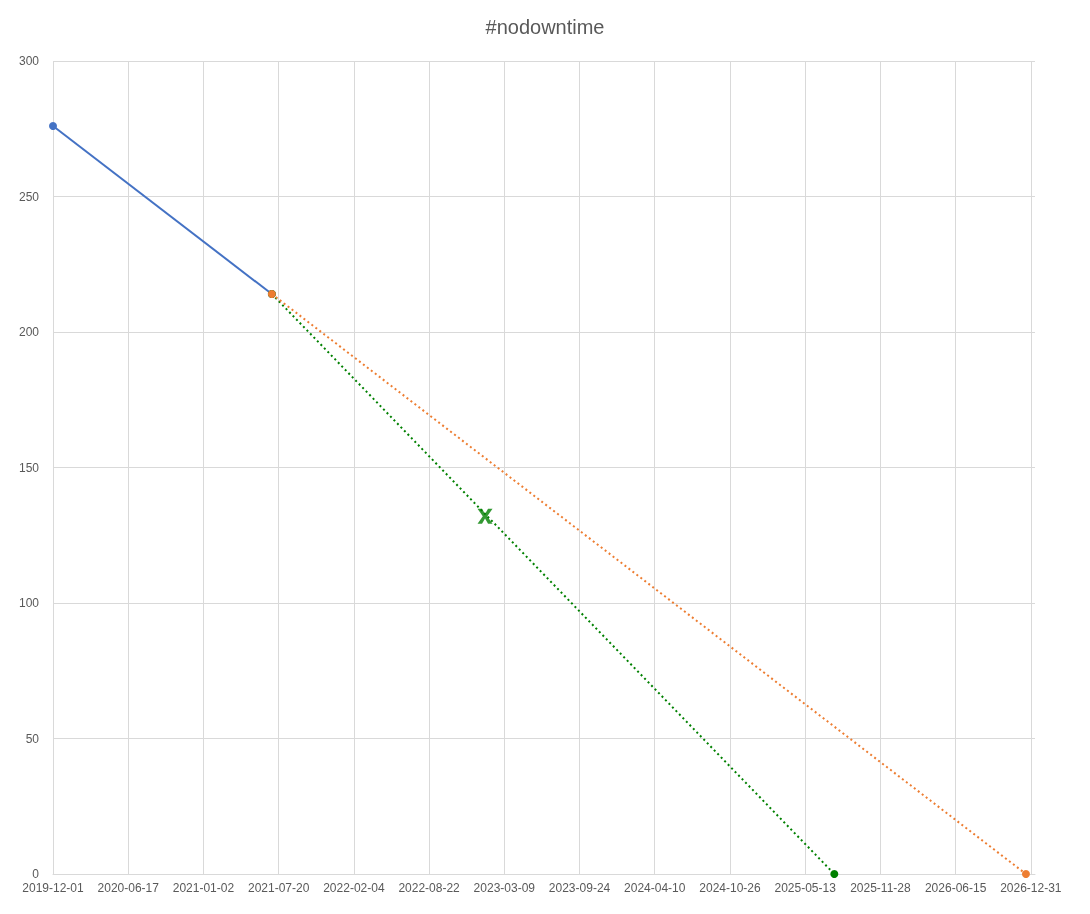  Describe the element at coordinates (354, 888) in the screenshot. I see `x-tick-label: 2022-02-04` at that location.